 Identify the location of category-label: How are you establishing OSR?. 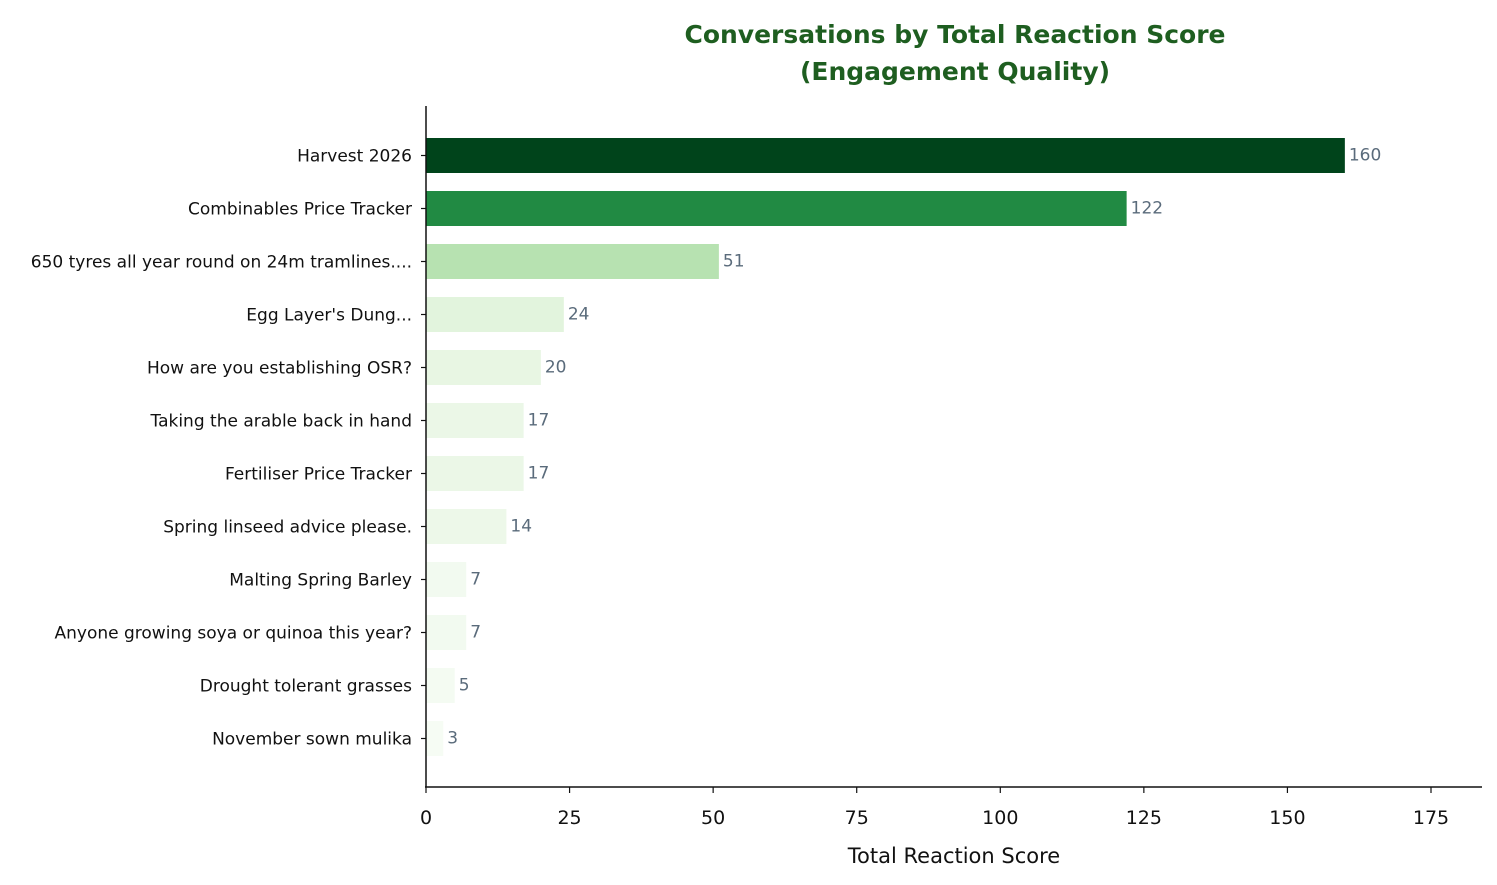
(279, 369).